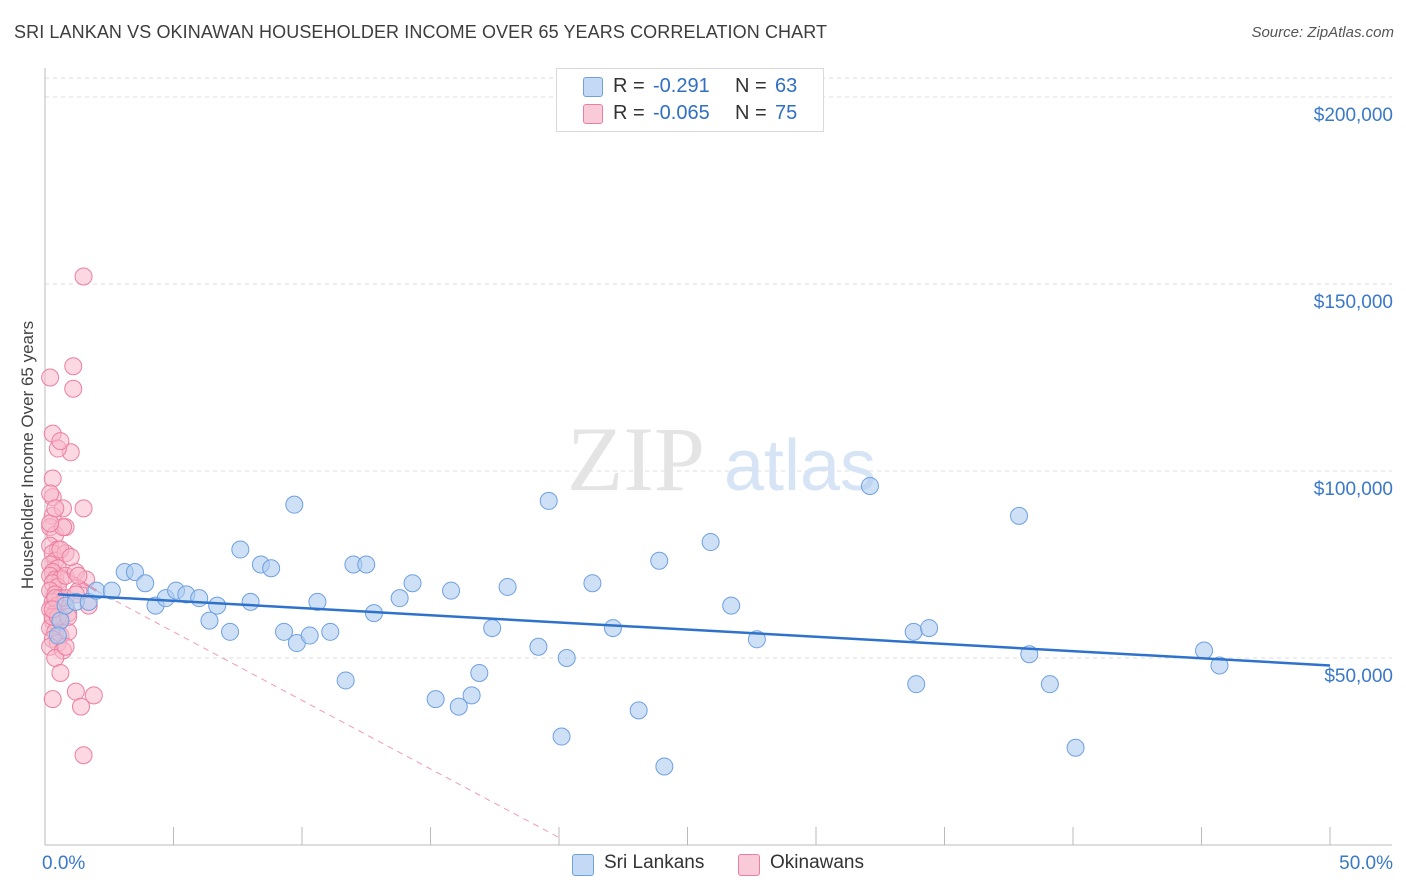  I want to click on source-label: Source: ZipAtlas.com, so click(1322, 32).